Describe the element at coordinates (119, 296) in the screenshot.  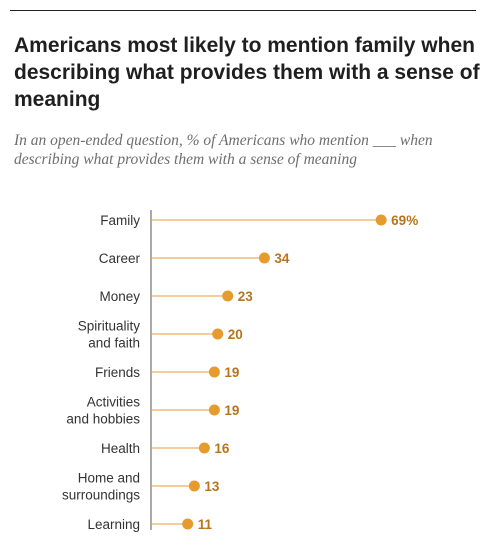
I see `category-label: Money` at that location.